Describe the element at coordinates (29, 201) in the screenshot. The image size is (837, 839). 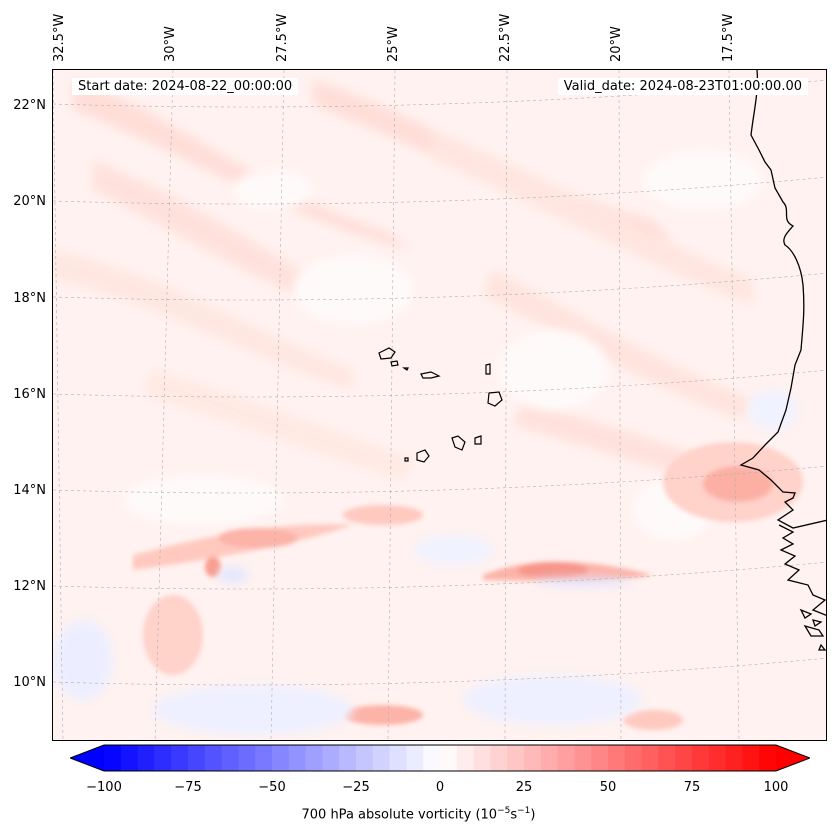
I see `lat-label-20n: 20°N` at that location.